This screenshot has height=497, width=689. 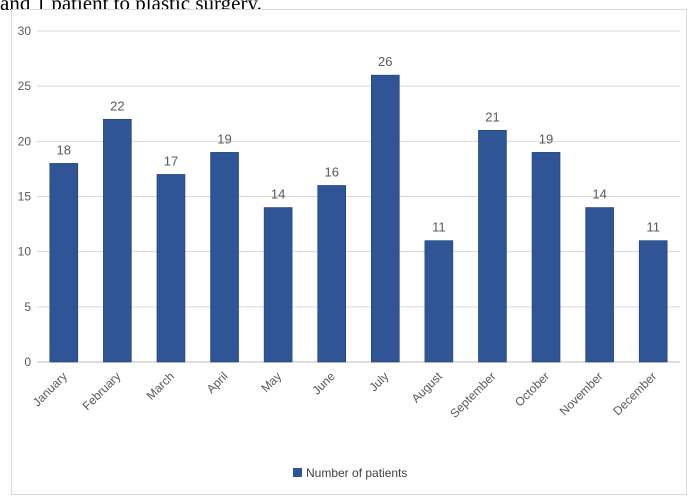 What do you see at coordinates (25, 141) in the screenshot?
I see `y-tick-label: 20` at bounding box center [25, 141].